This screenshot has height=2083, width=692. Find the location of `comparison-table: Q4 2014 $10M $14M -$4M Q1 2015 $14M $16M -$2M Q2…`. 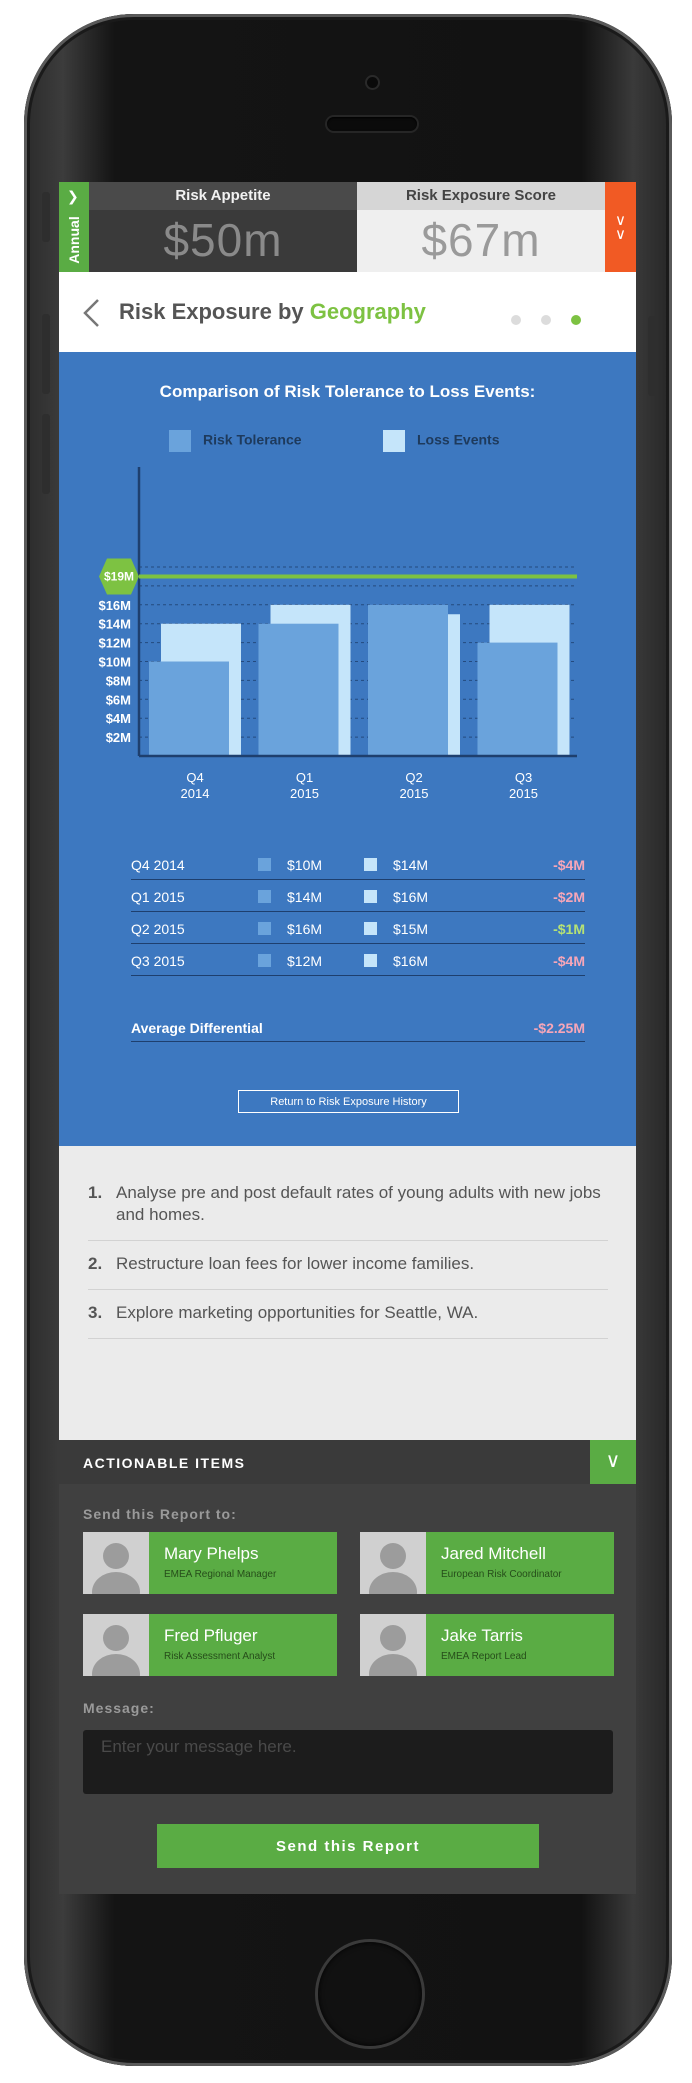

comparison-table: Q4 2014 $10M $14M -$4M Q1 2015 $14M $16M -$2M Q2… is located at coordinates (358, 912).